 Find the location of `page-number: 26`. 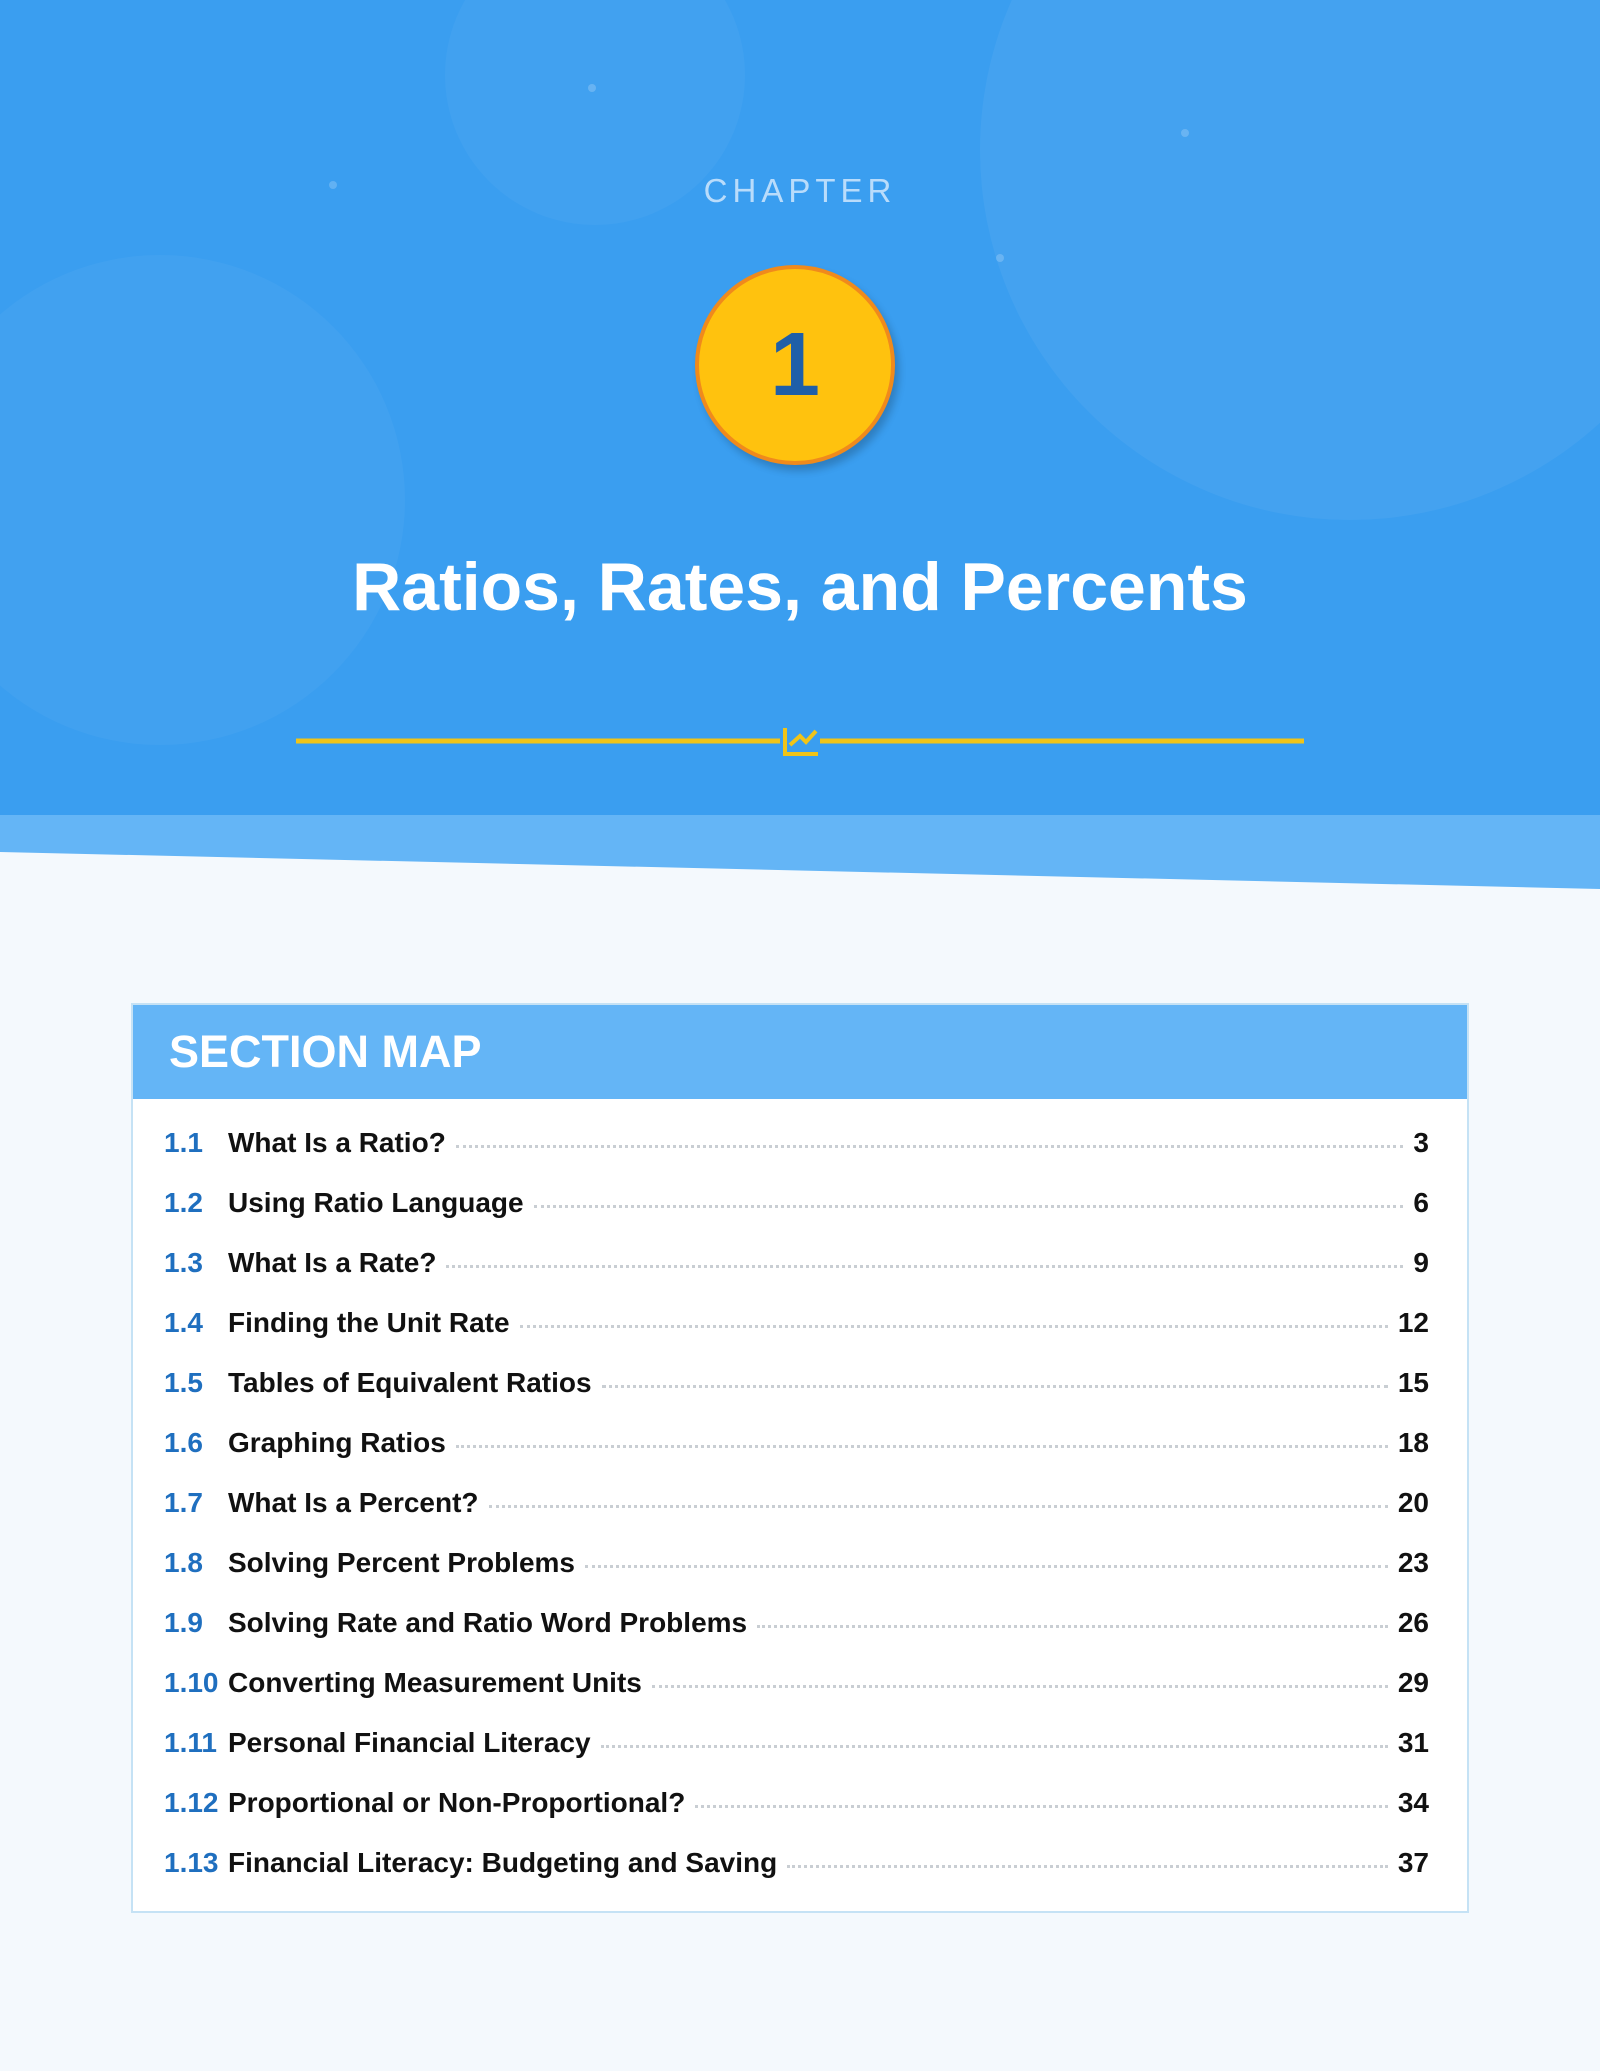

page-number: 26 is located at coordinates (1413, 1622).